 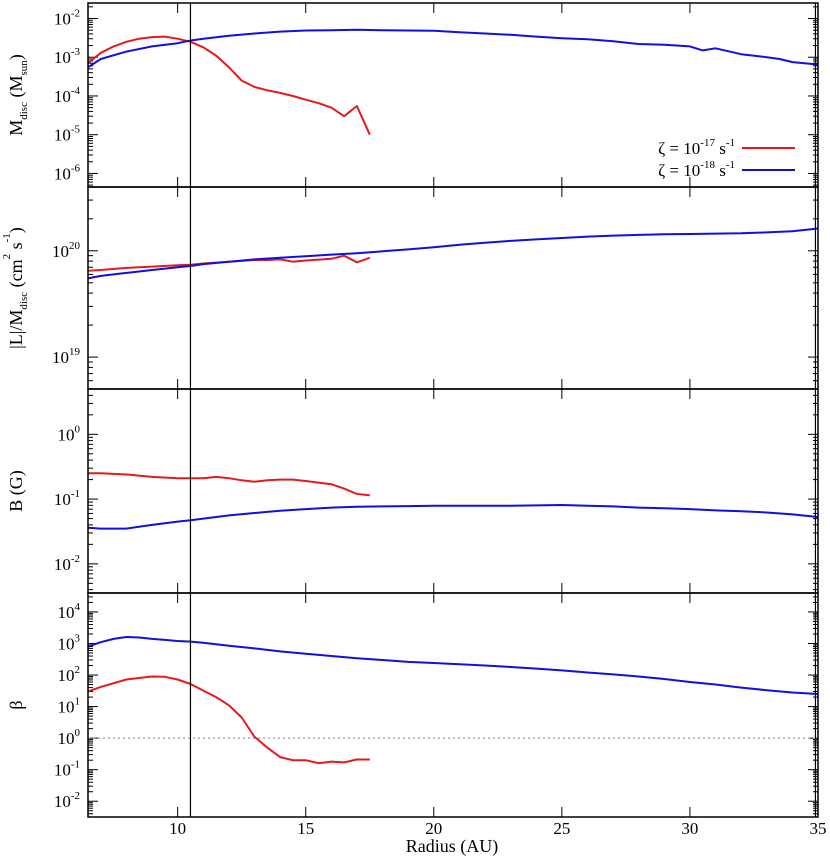 I want to click on y-tick-label: 10¹⁹, so click(x=66, y=356).